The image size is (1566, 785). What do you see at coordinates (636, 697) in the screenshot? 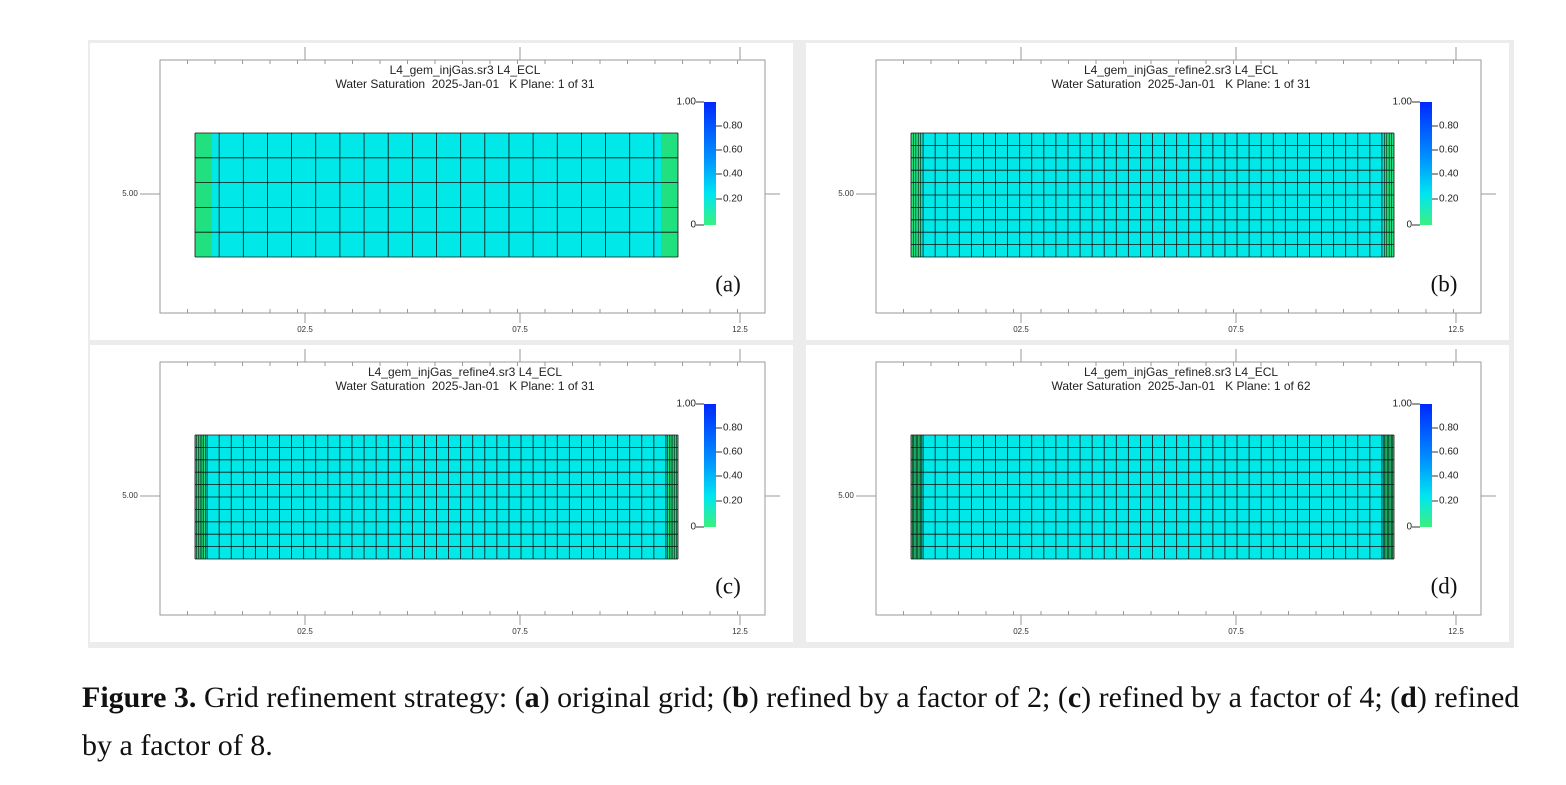
I see `caption-text: ) original grid; (` at bounding box center [636, 697].